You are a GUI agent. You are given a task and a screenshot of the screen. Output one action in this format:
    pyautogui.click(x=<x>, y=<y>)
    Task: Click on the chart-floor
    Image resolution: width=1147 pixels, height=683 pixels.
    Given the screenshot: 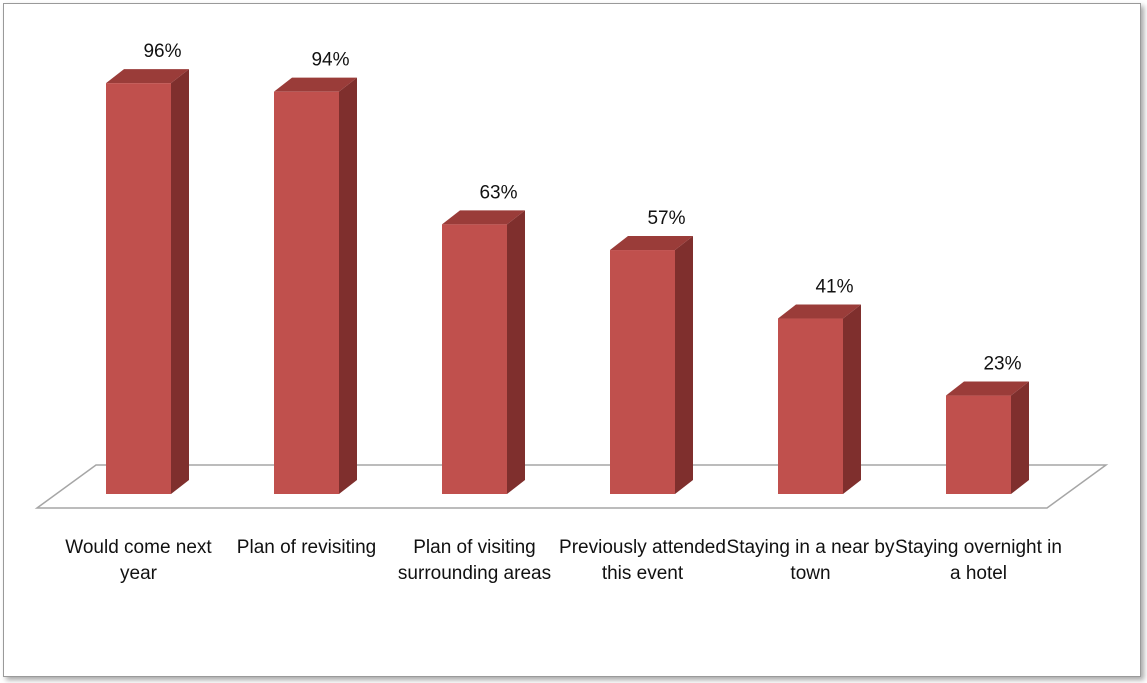 What is the action you would take?
    pyautogui.click(x=571, y=486)
    